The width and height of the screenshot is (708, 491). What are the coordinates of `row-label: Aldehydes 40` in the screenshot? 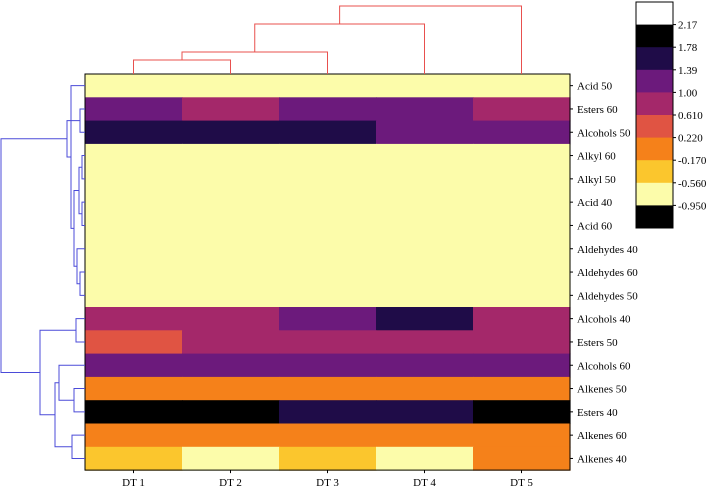 It's located at (607, 250).